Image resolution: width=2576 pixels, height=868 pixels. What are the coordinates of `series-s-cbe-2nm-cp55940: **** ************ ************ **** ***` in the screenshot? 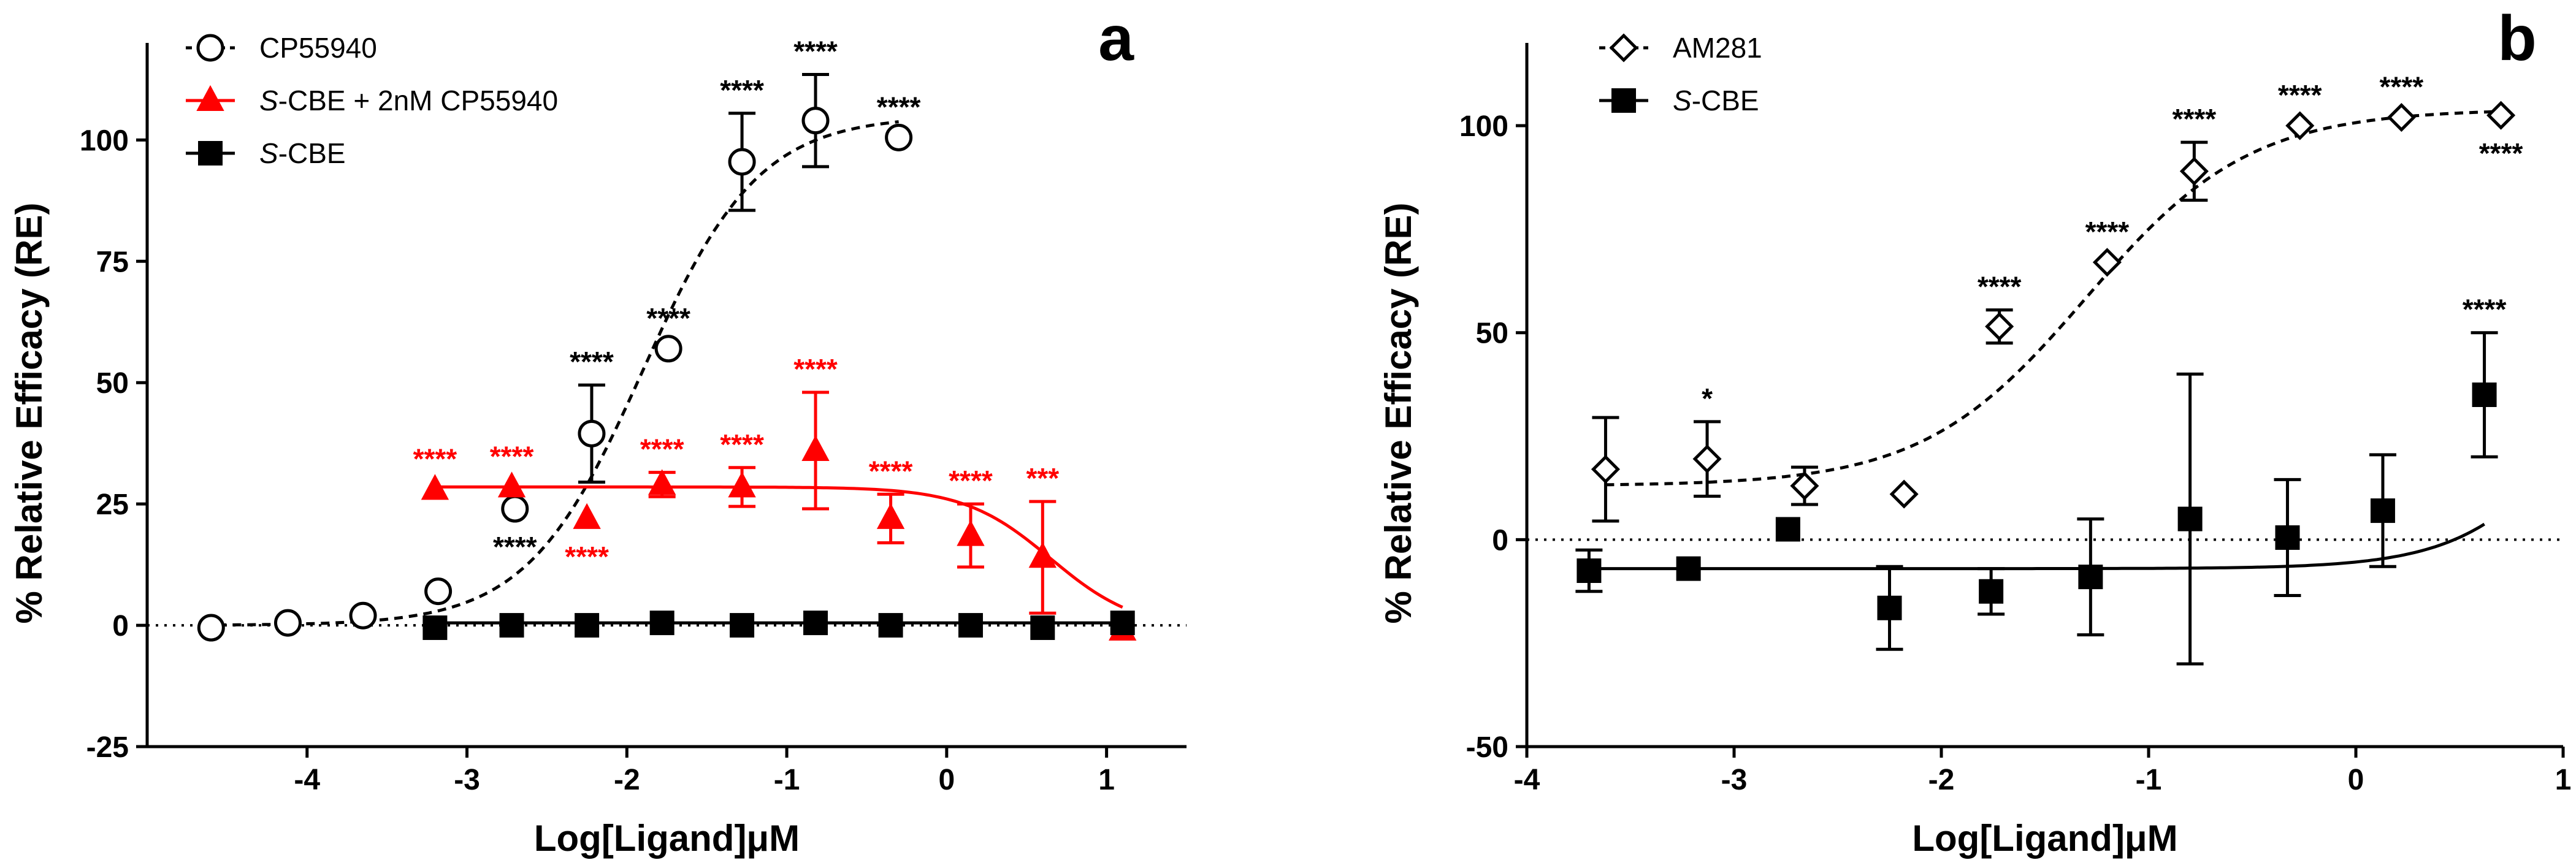 It's located at (775, 497).